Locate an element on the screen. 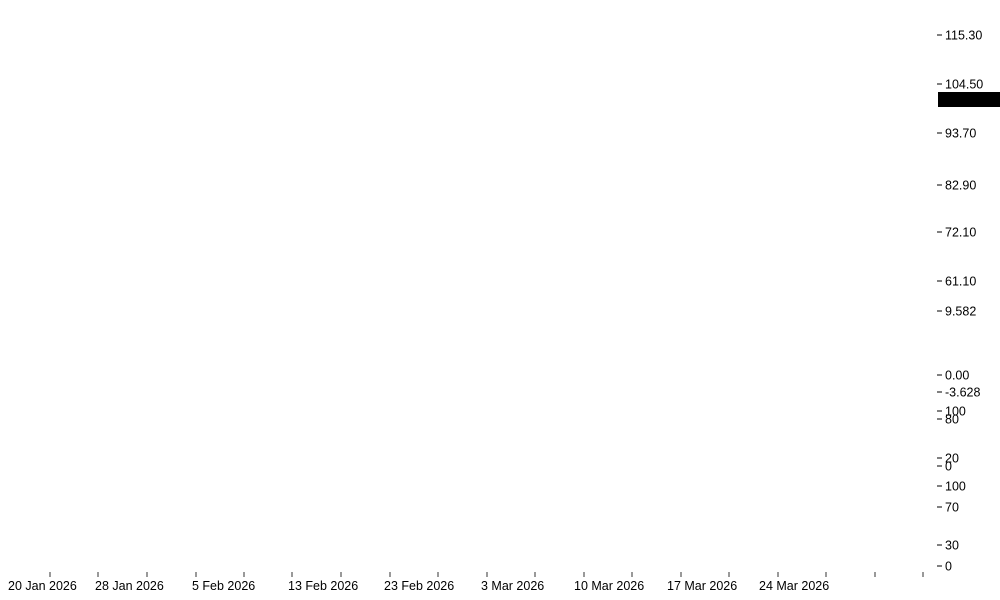 The height and width of the screenshot is (600, 1000). date-label: 10 Mar 2026 is located at coordinates (609, 586).